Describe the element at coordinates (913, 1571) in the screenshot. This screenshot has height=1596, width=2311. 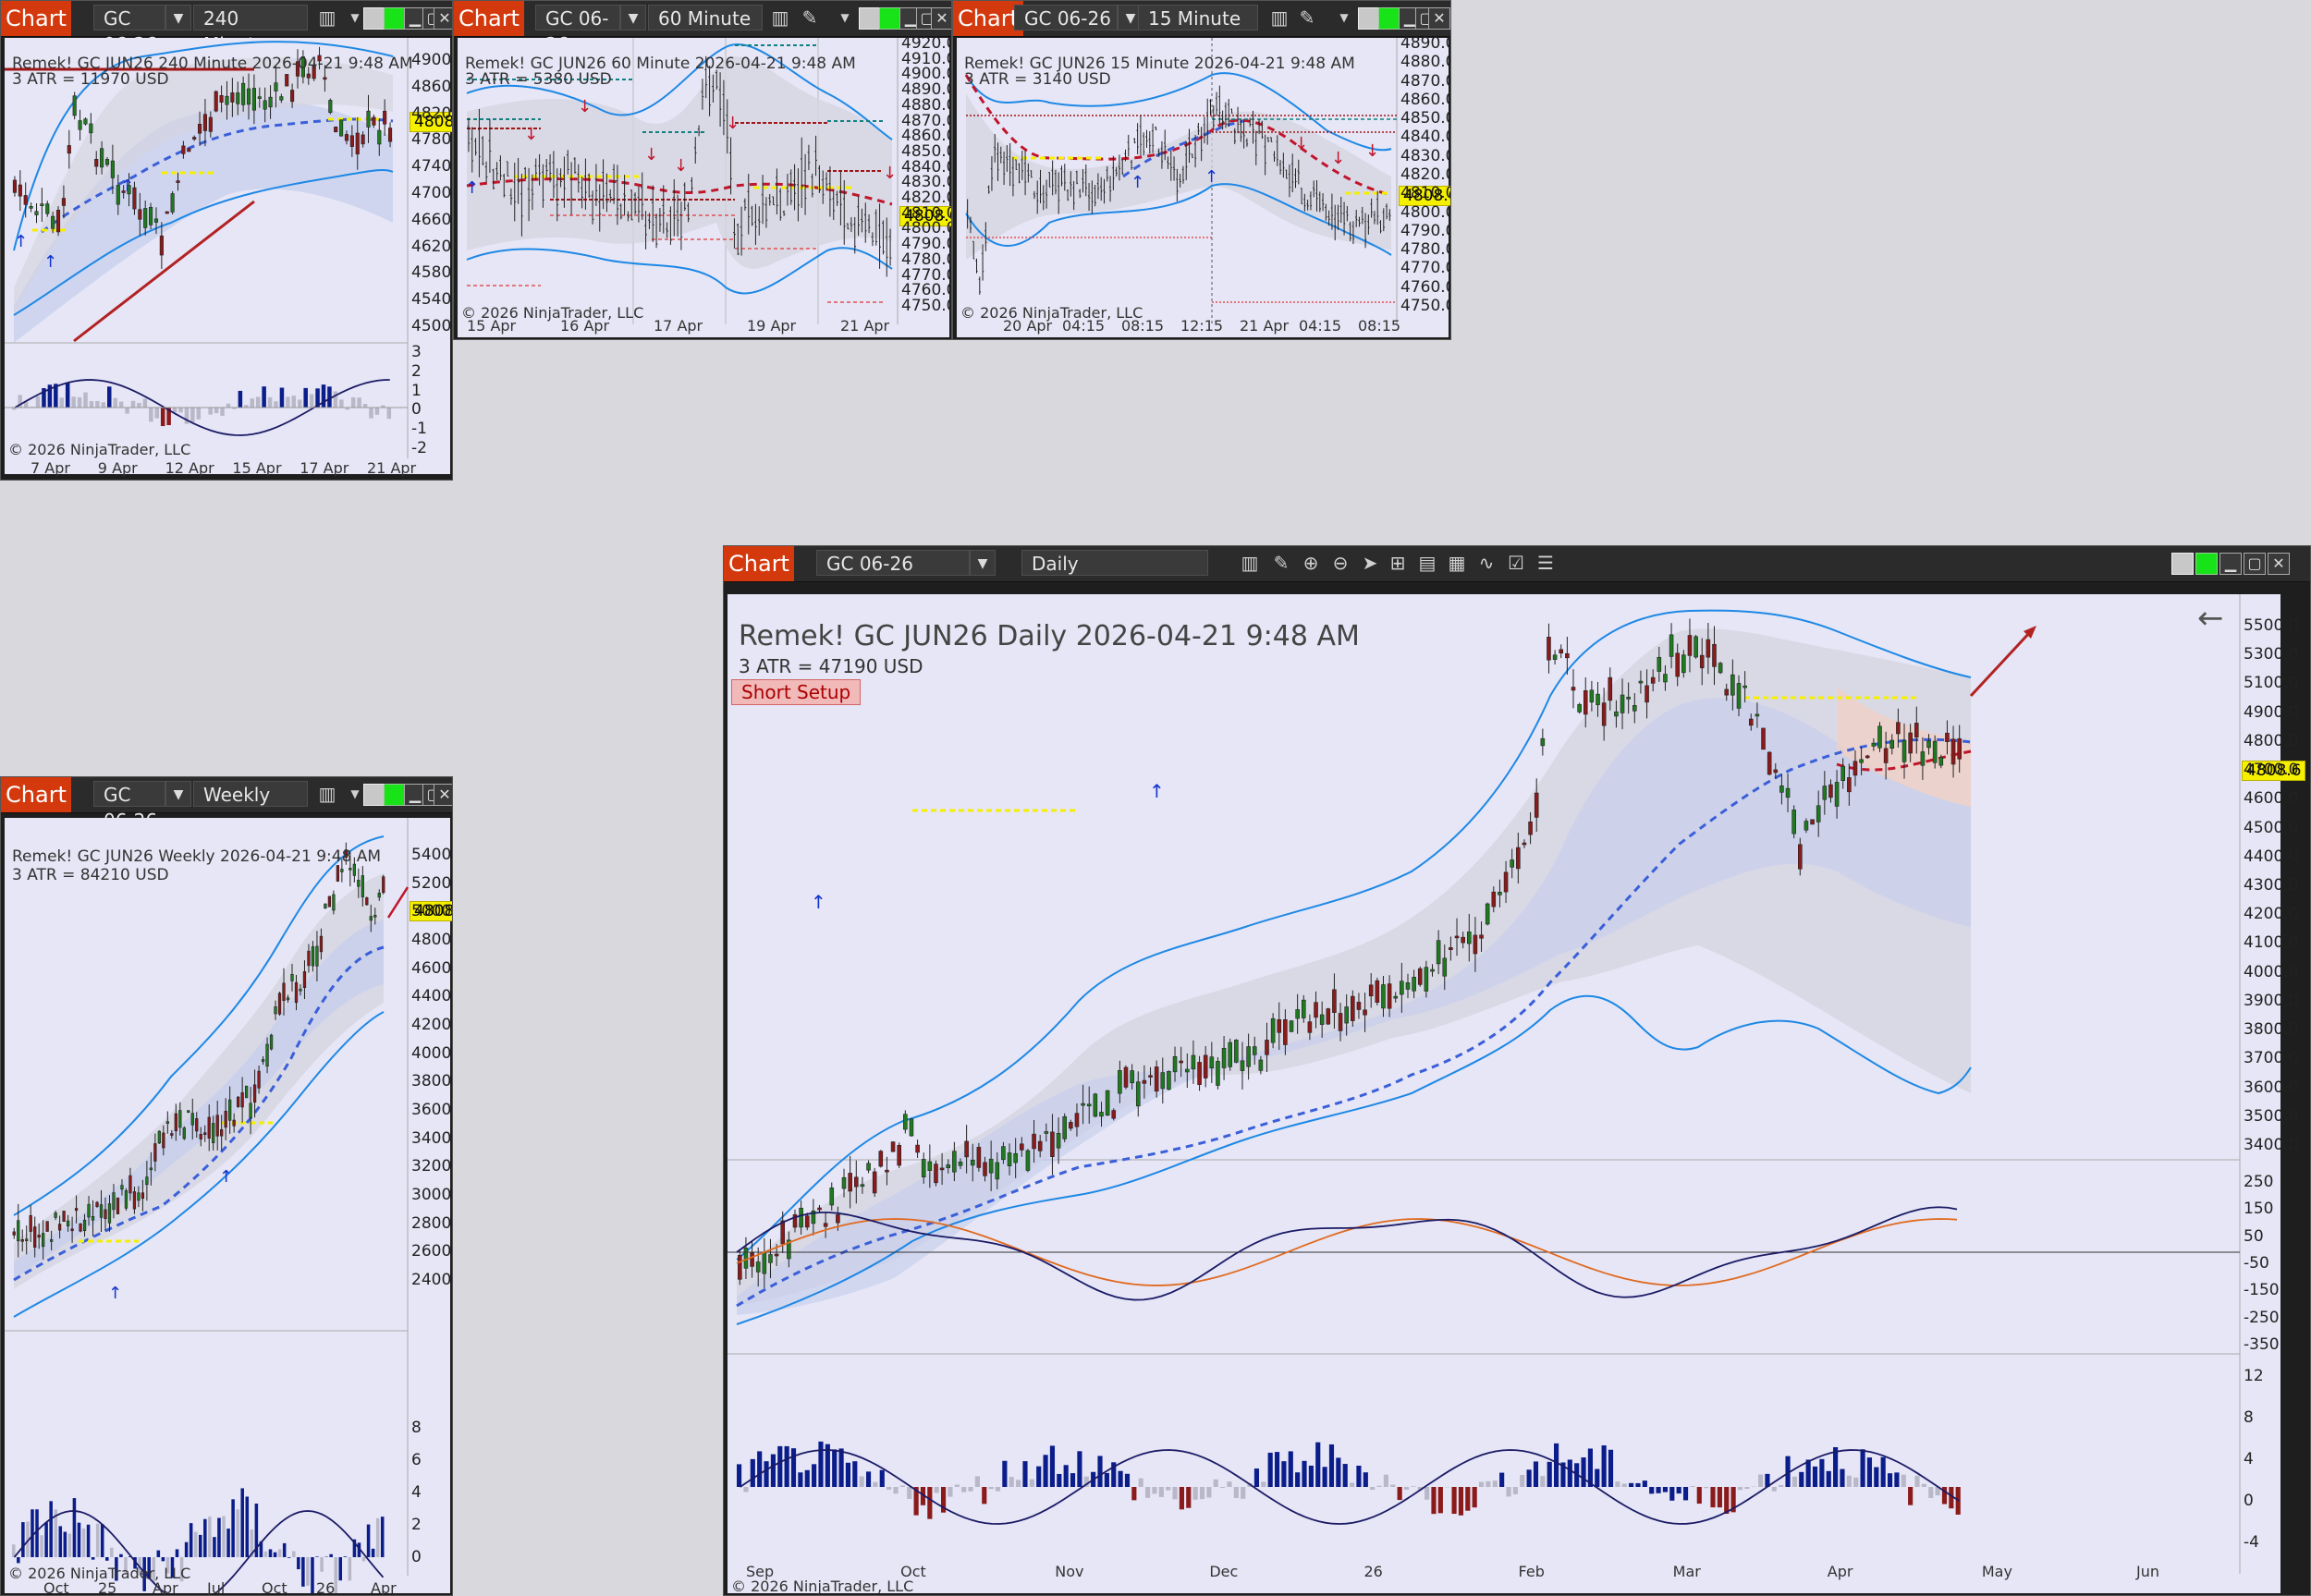
I see `time-tick-label: Oct` at that location.